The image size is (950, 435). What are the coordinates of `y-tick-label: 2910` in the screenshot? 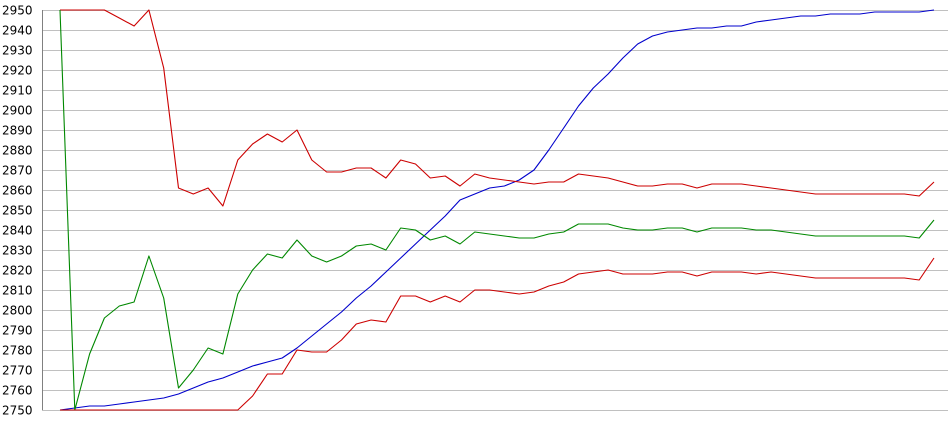 It's located at (17, 91).